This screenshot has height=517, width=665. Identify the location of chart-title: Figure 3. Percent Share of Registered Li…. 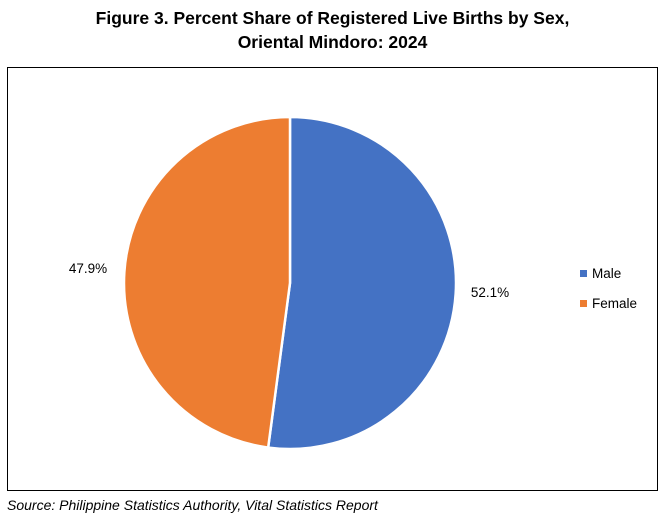
(332, 30).